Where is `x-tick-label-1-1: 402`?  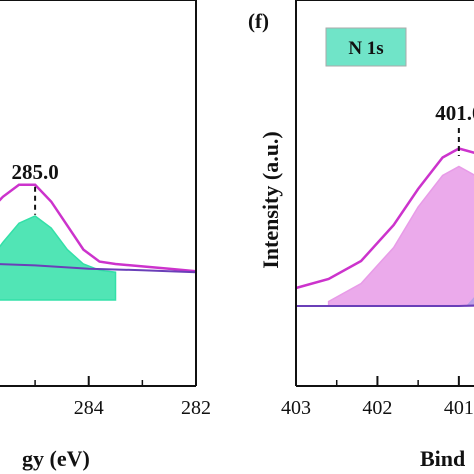
x-tick-label-1-1: 402 is located at coordinates (377, 408).